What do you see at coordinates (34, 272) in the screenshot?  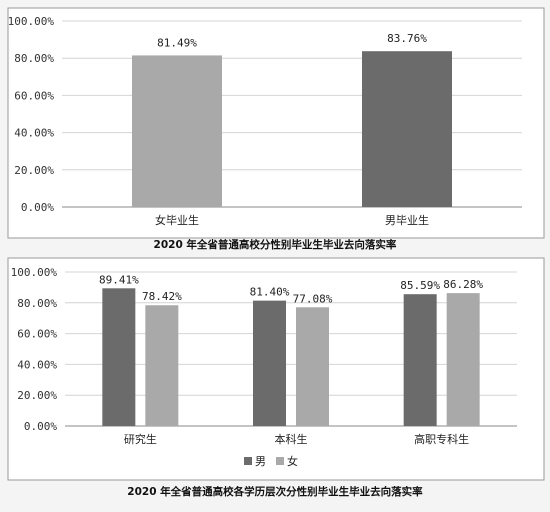 I see `chart-2-y-tick-label: 100.00%` at bounding box center [34, 272].